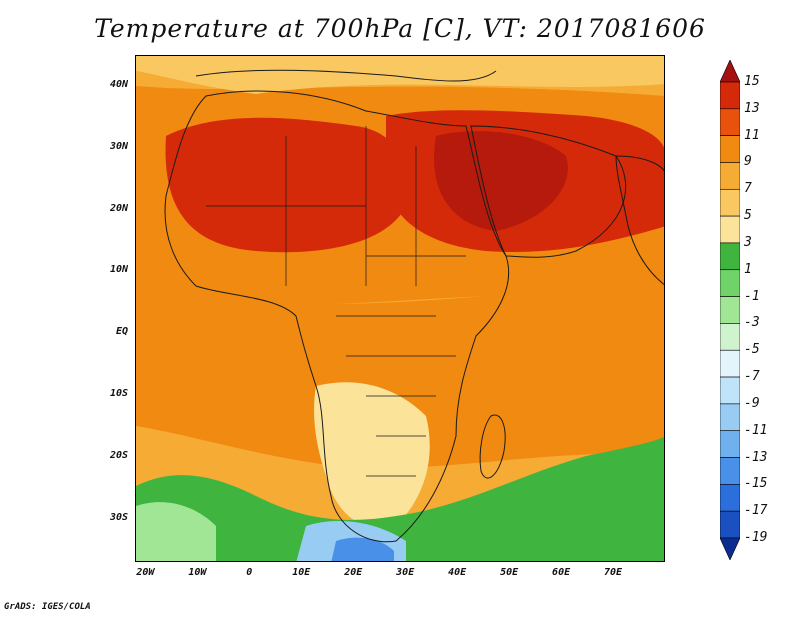  Describe the element at coordinates (346, 75) in the screenshot. I see `europe-coastline` at that location.